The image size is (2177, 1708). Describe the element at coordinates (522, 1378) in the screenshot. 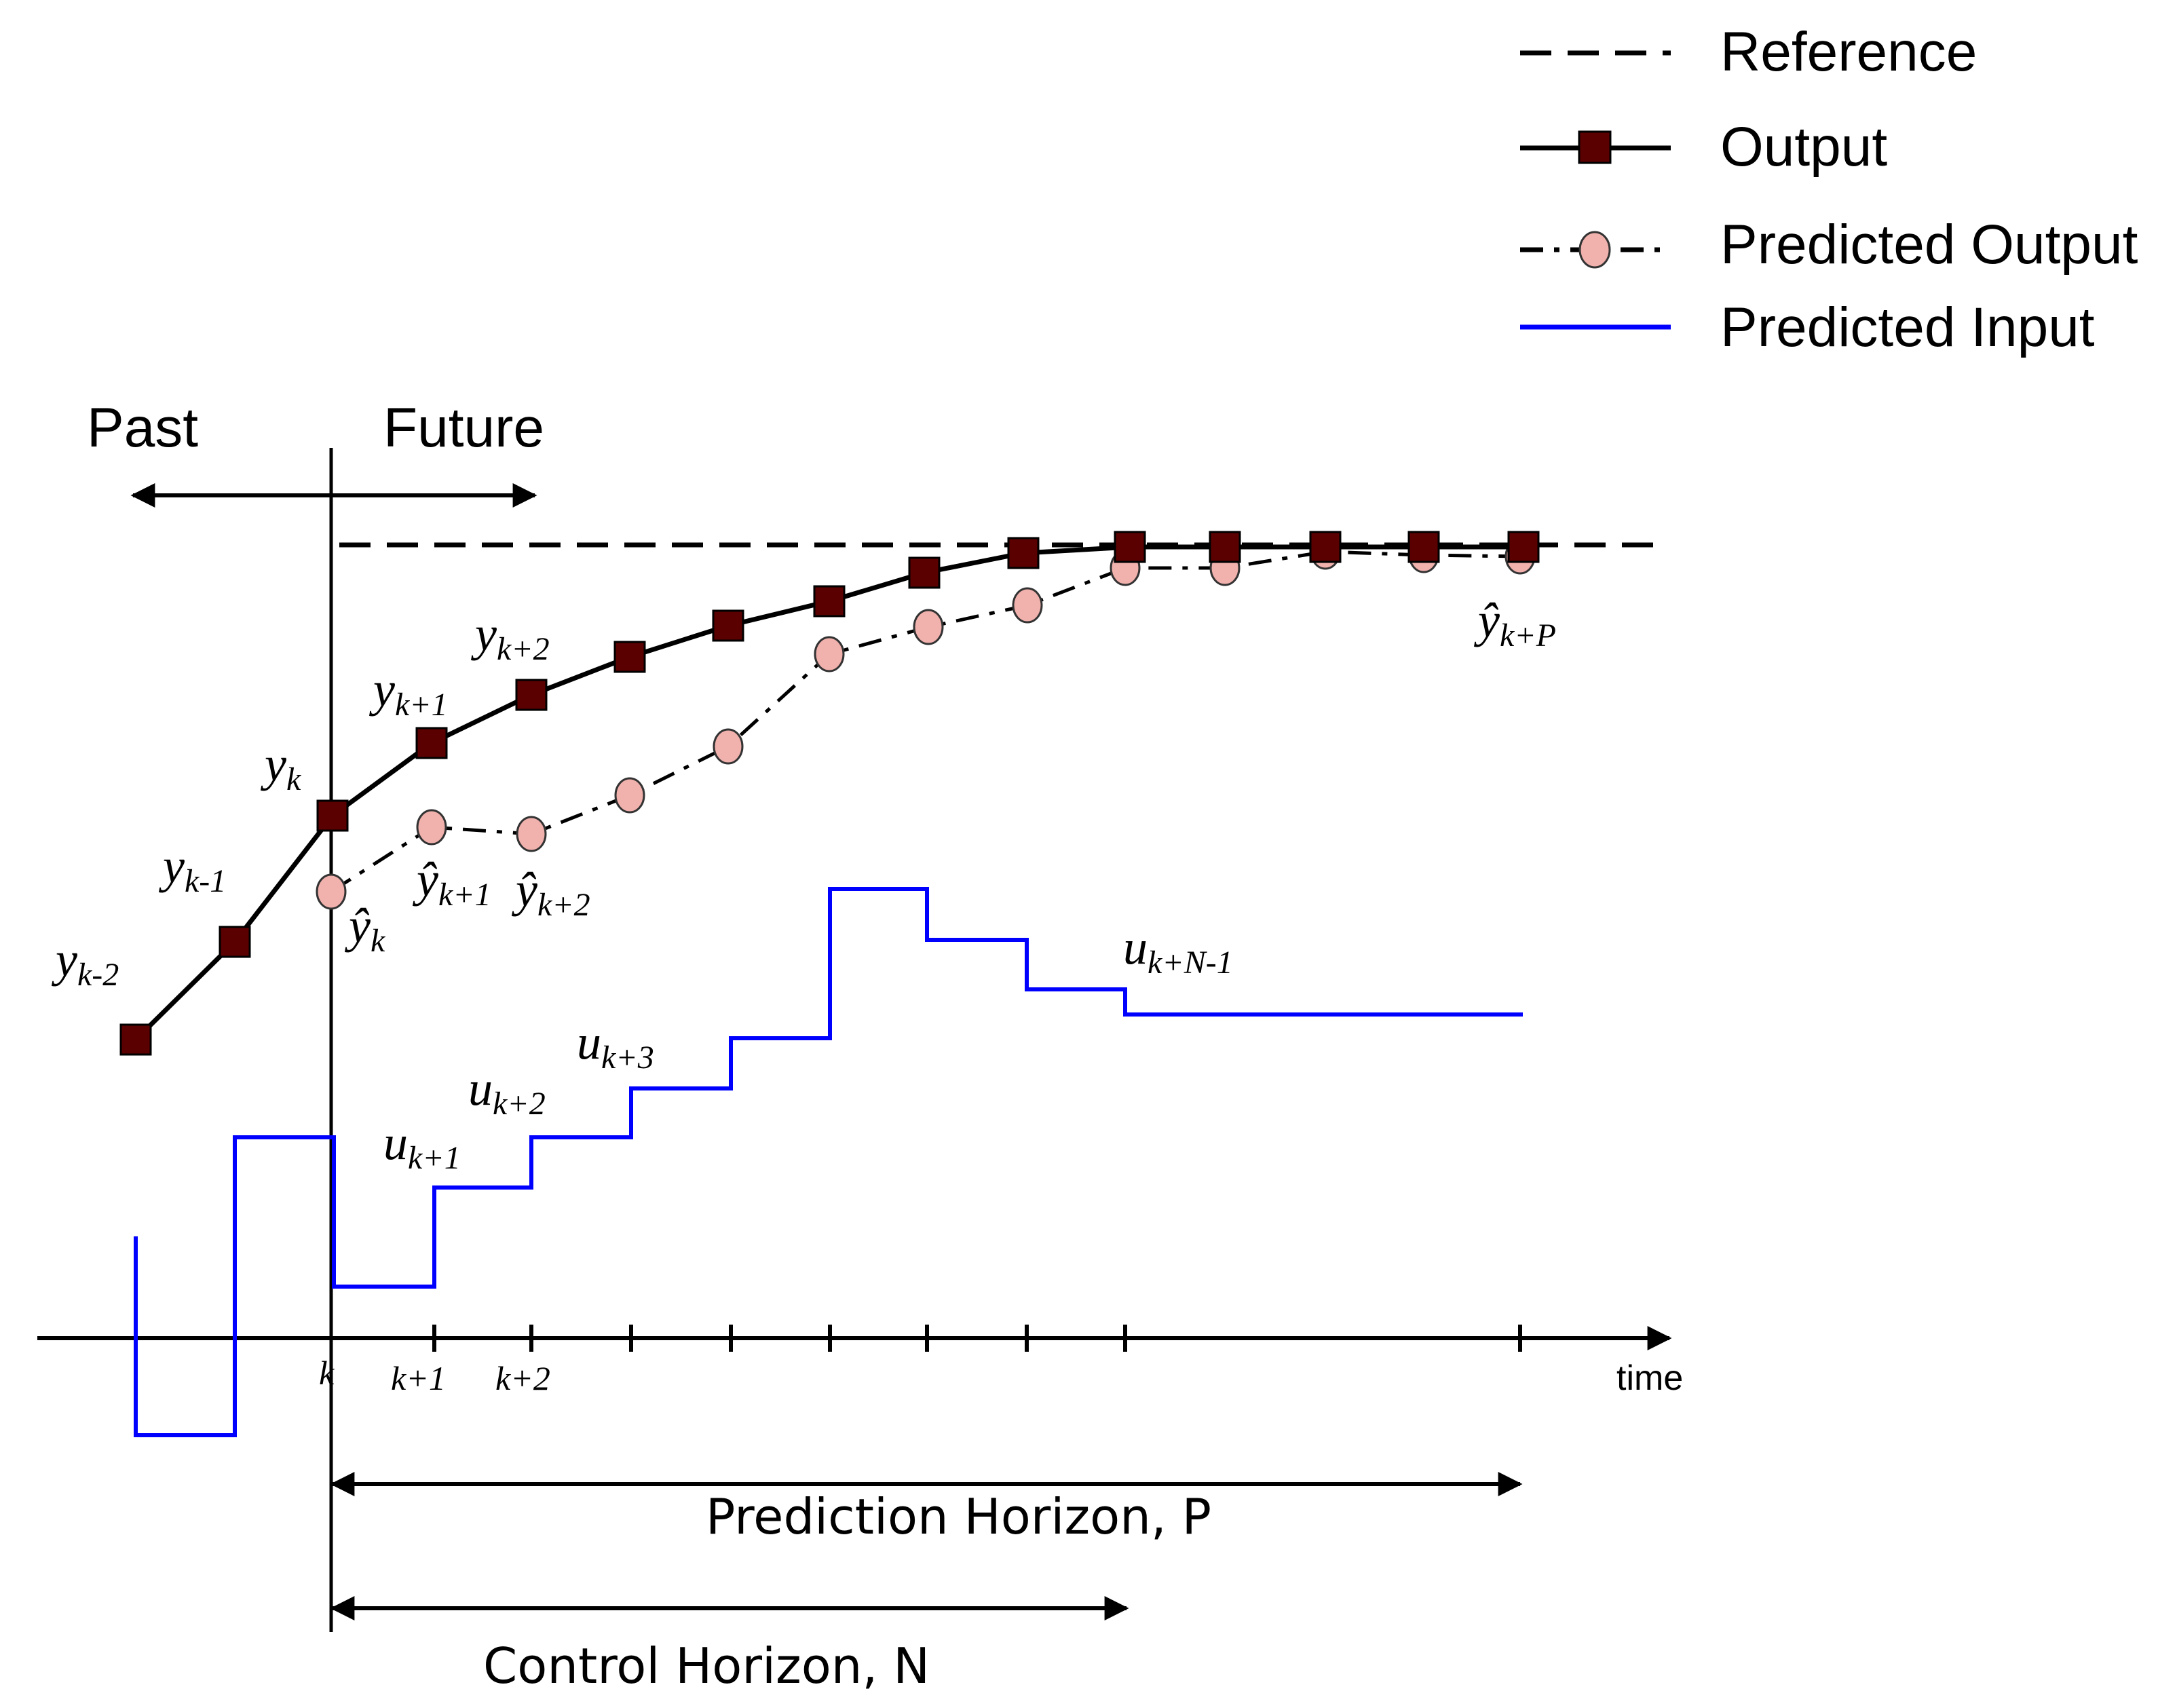

I see `tick-label-k-plus-2: k+2` at that location.